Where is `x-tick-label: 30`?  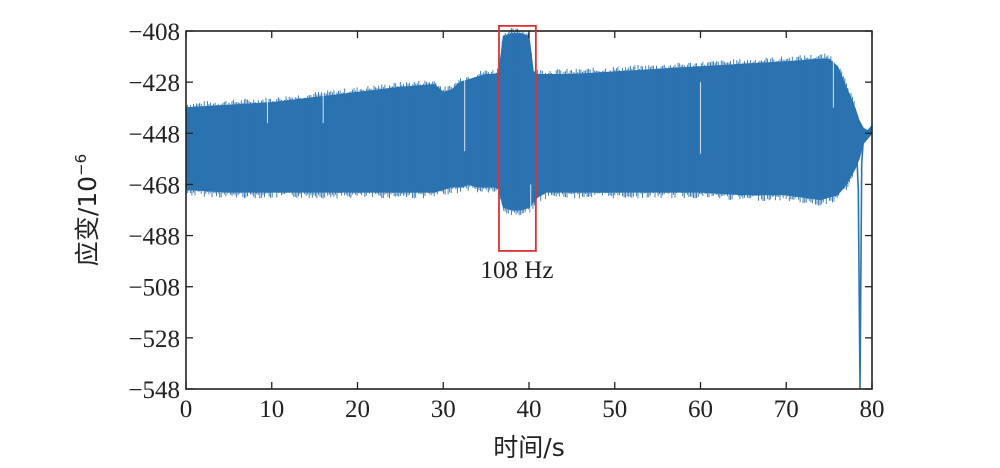
x-tick-label: 30 is located at coordinates (443, 409).